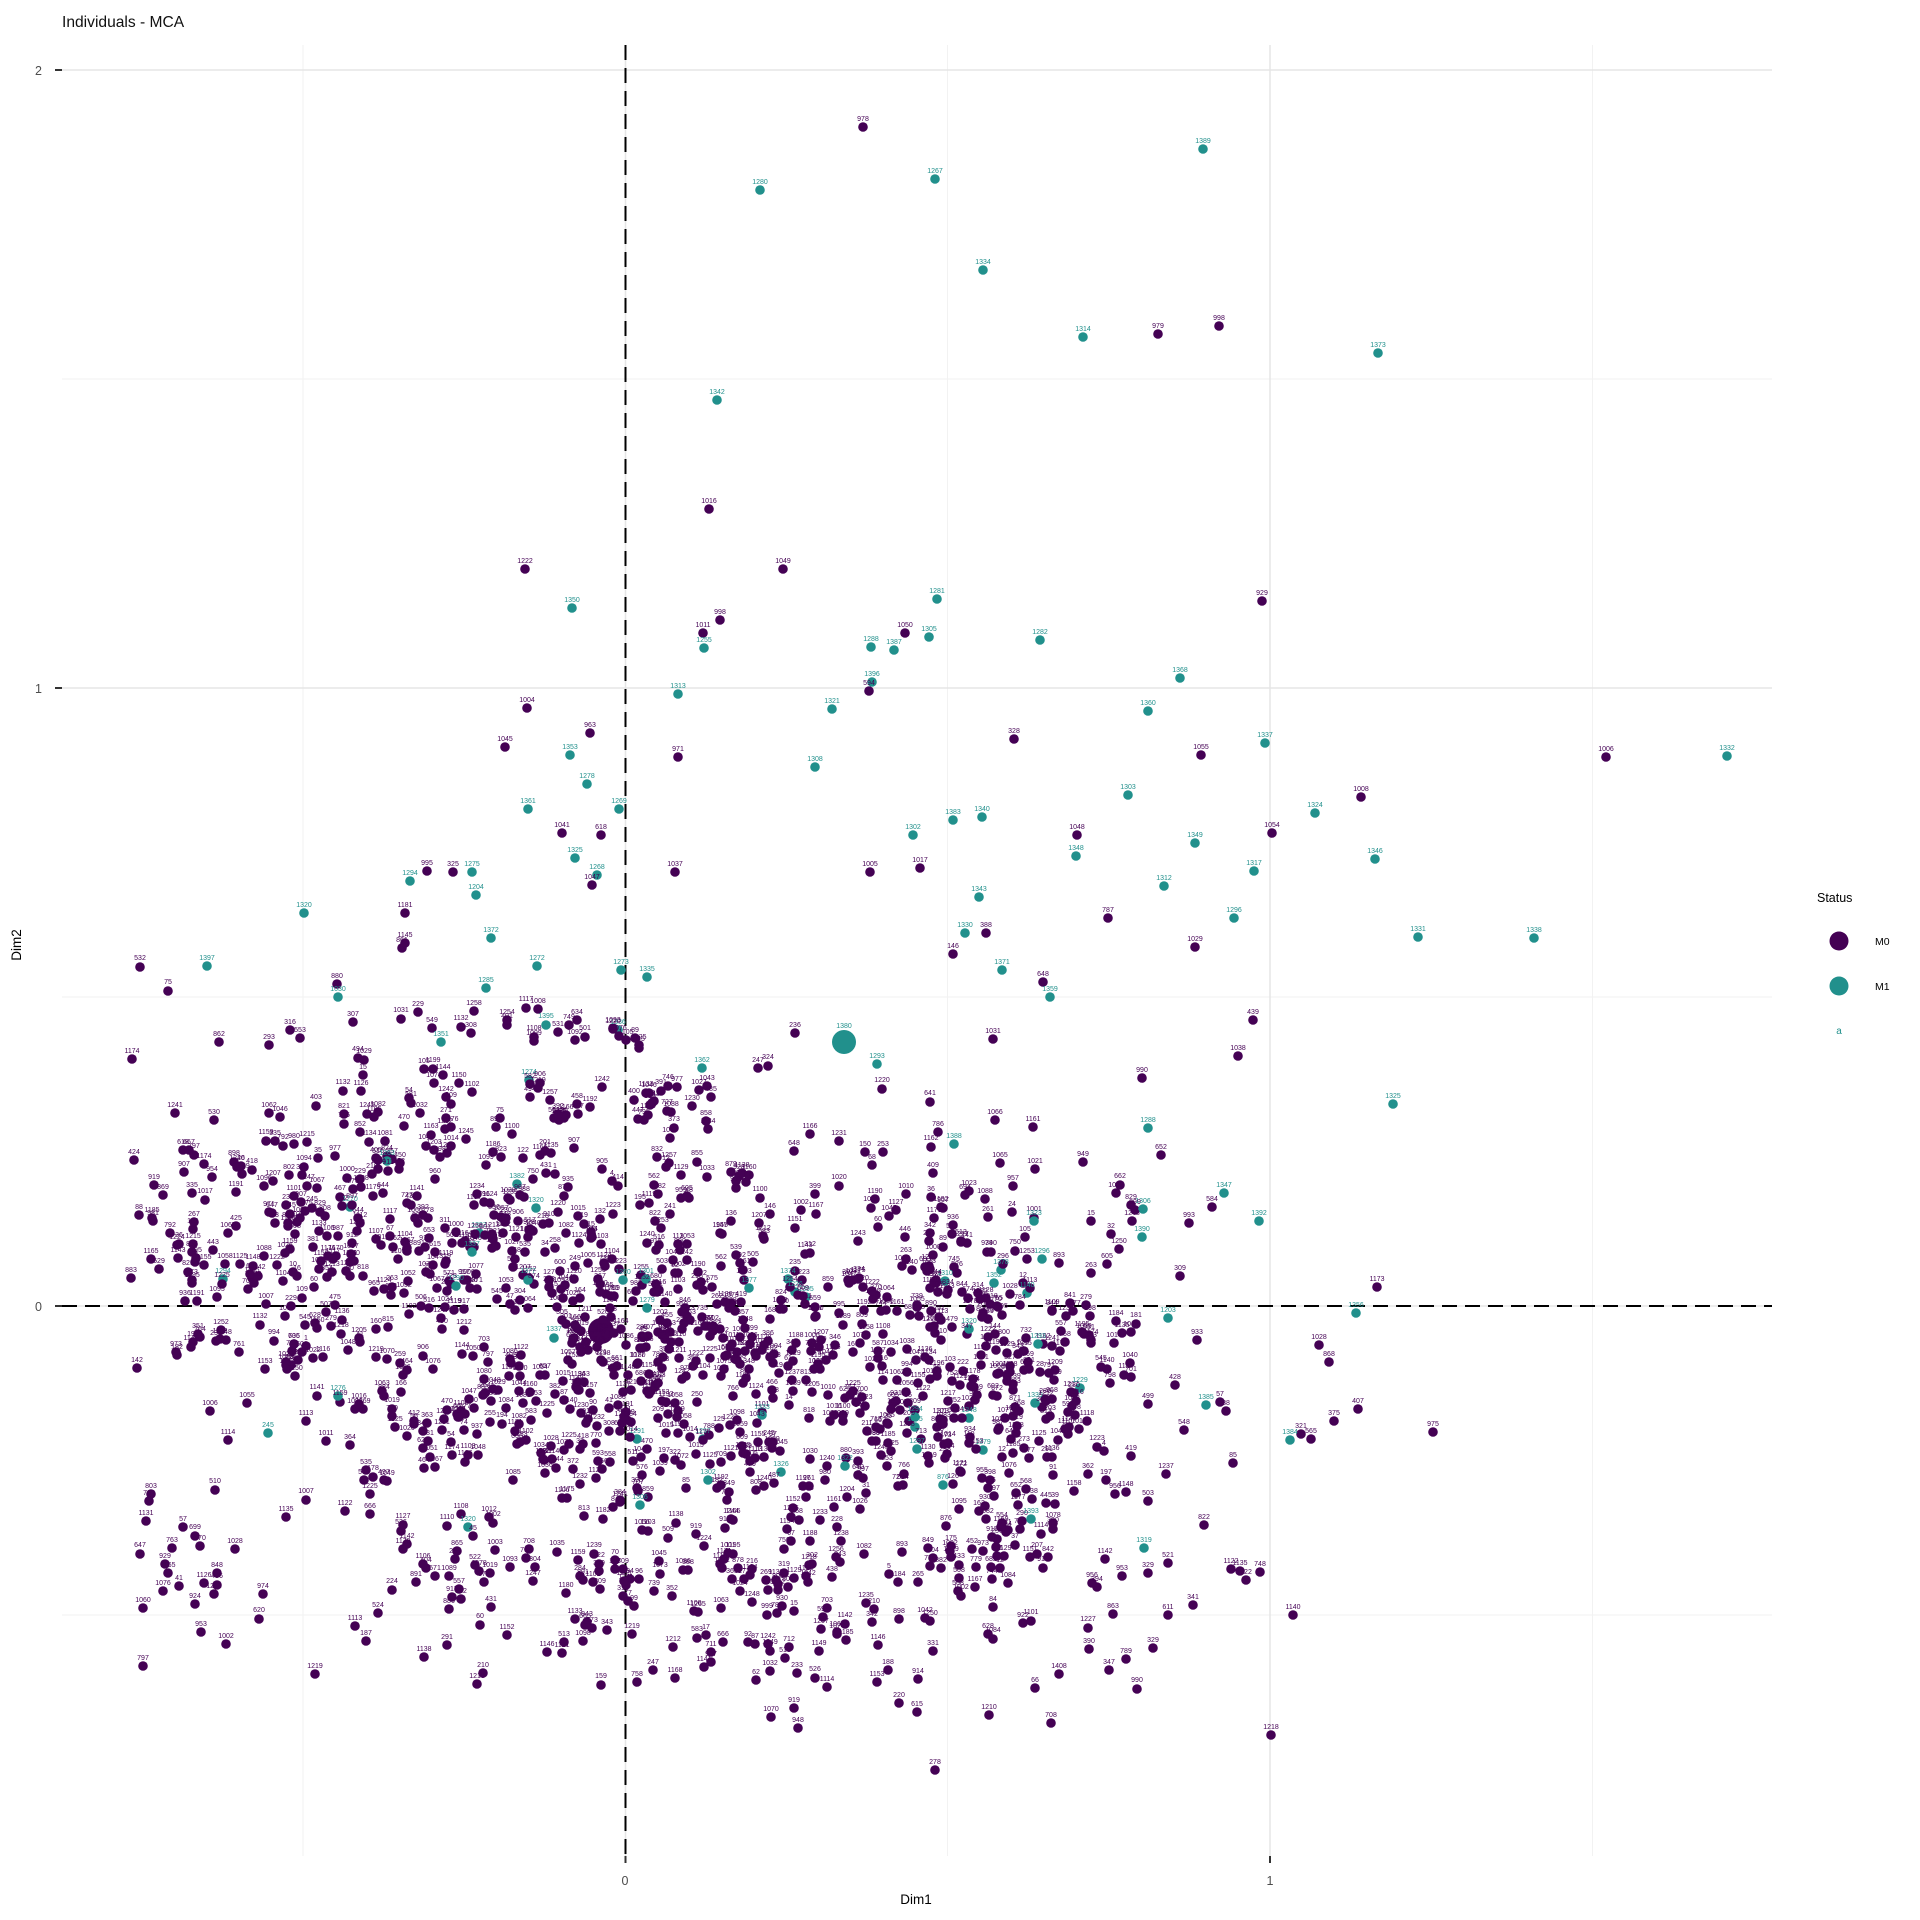  Describe the element at coordinates (1253, 1012) in the screenshot. I see `svg-text: 439` at that location.